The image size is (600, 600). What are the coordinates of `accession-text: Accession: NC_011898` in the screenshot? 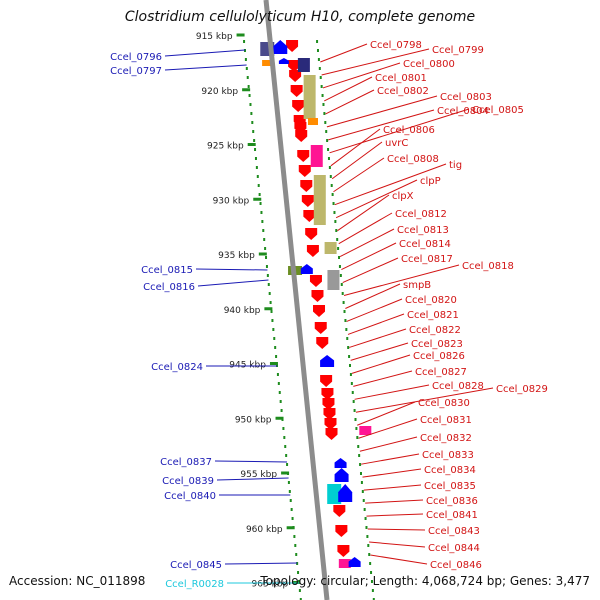 It's located at (77, 581).